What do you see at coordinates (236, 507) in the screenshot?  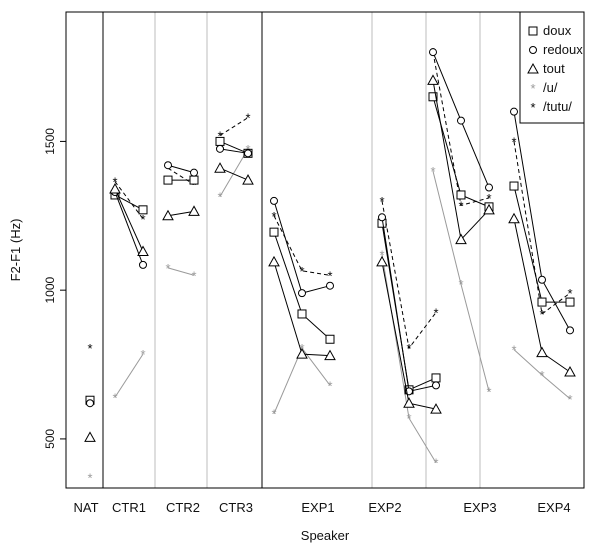 I see `x-tick-label: CTR3` at bounding box center [236, 507].